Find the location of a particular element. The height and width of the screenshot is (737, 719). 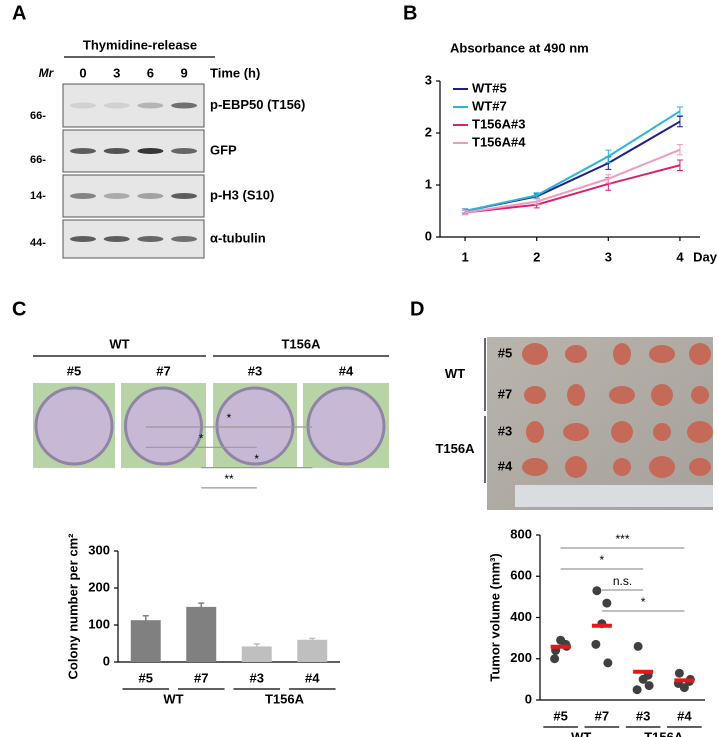

y-tick-label: 400 is located at coordinates (521, 616).